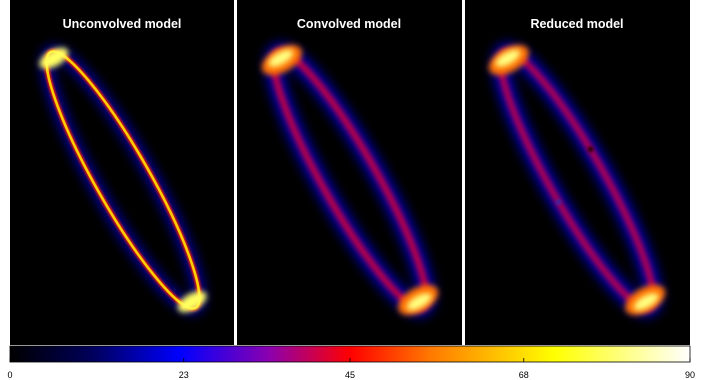  Describe the element at coordinates (9, 375) in the screenshot. I see `colorbar-tick-label: 0` at that location.